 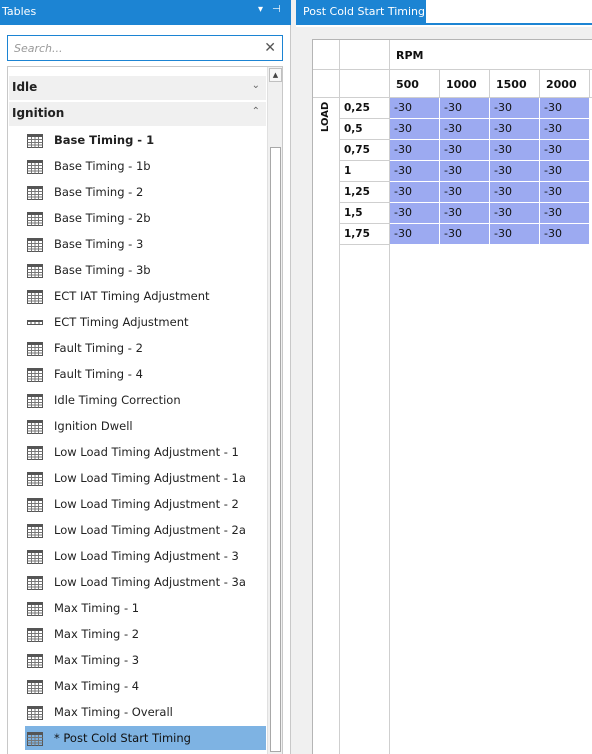 I want to click on tree-item: Max Timing - Overall, so click(x=145, y=712).